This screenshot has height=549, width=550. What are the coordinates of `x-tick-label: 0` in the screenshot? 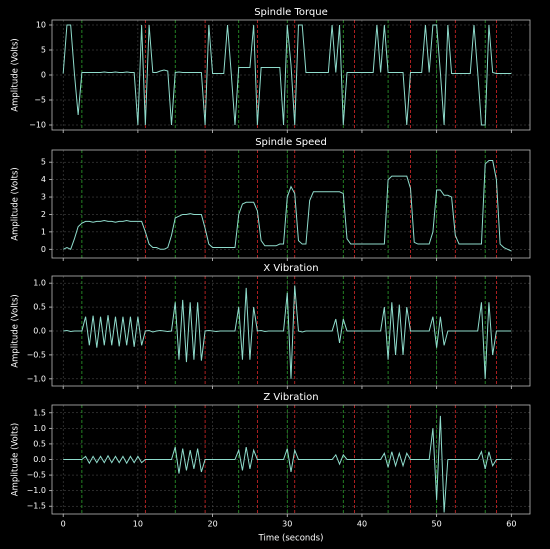 It's located at (63, 524).